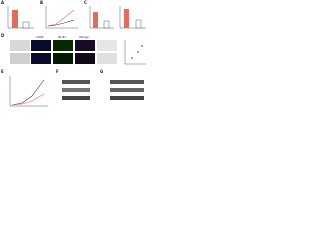 Image resolution: width=320 pixels, height=240 pixels. I want to click on panel-label: A, so click(3, 2).